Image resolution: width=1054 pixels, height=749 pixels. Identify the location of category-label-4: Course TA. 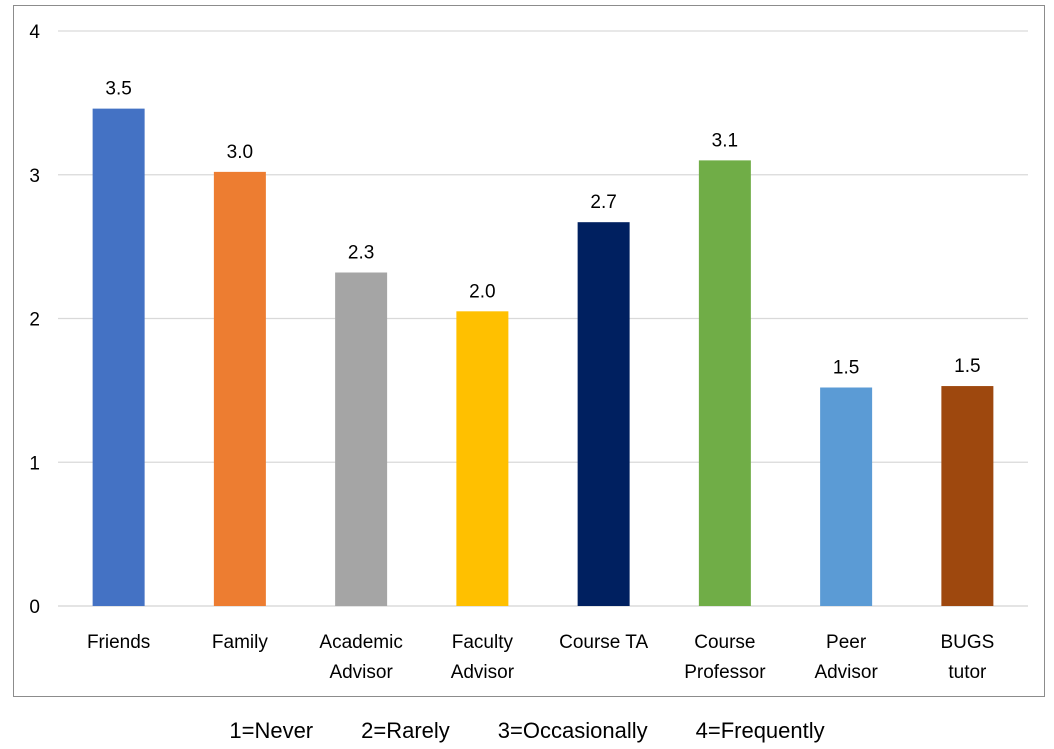
(603, 642).